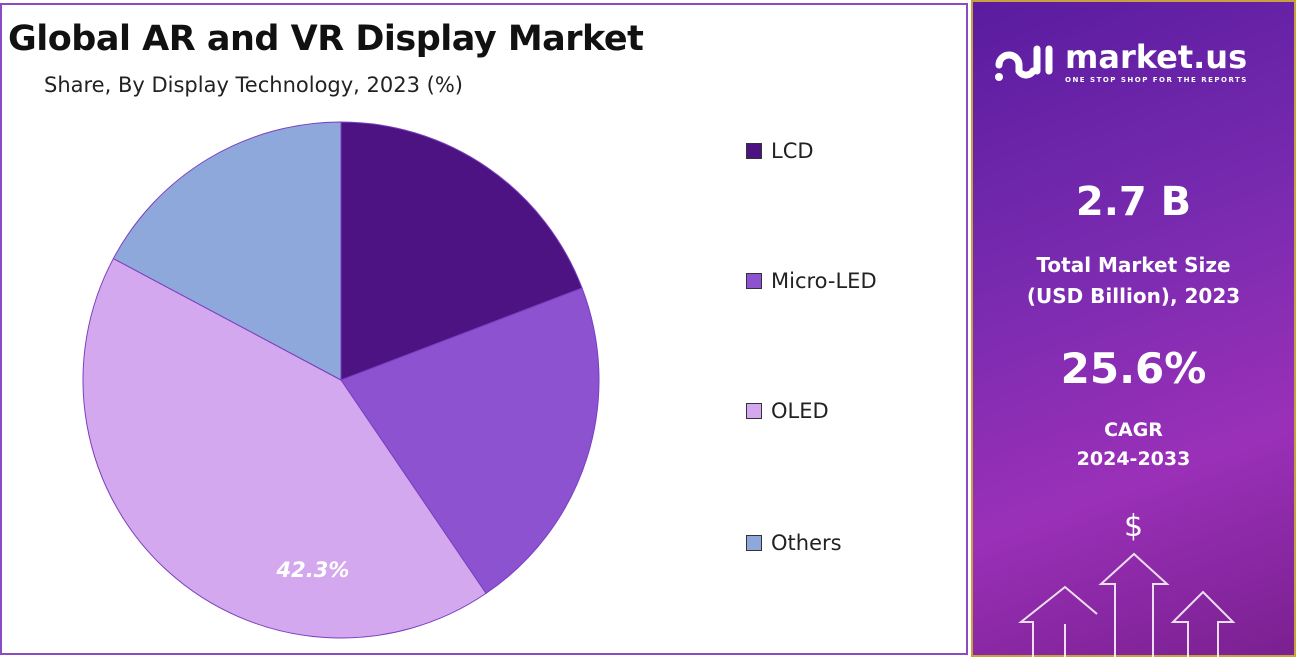 This screenshot has width=1296, height=659. I want to click on legend-item-micro-led: Micro-LED, so click(811, 281).